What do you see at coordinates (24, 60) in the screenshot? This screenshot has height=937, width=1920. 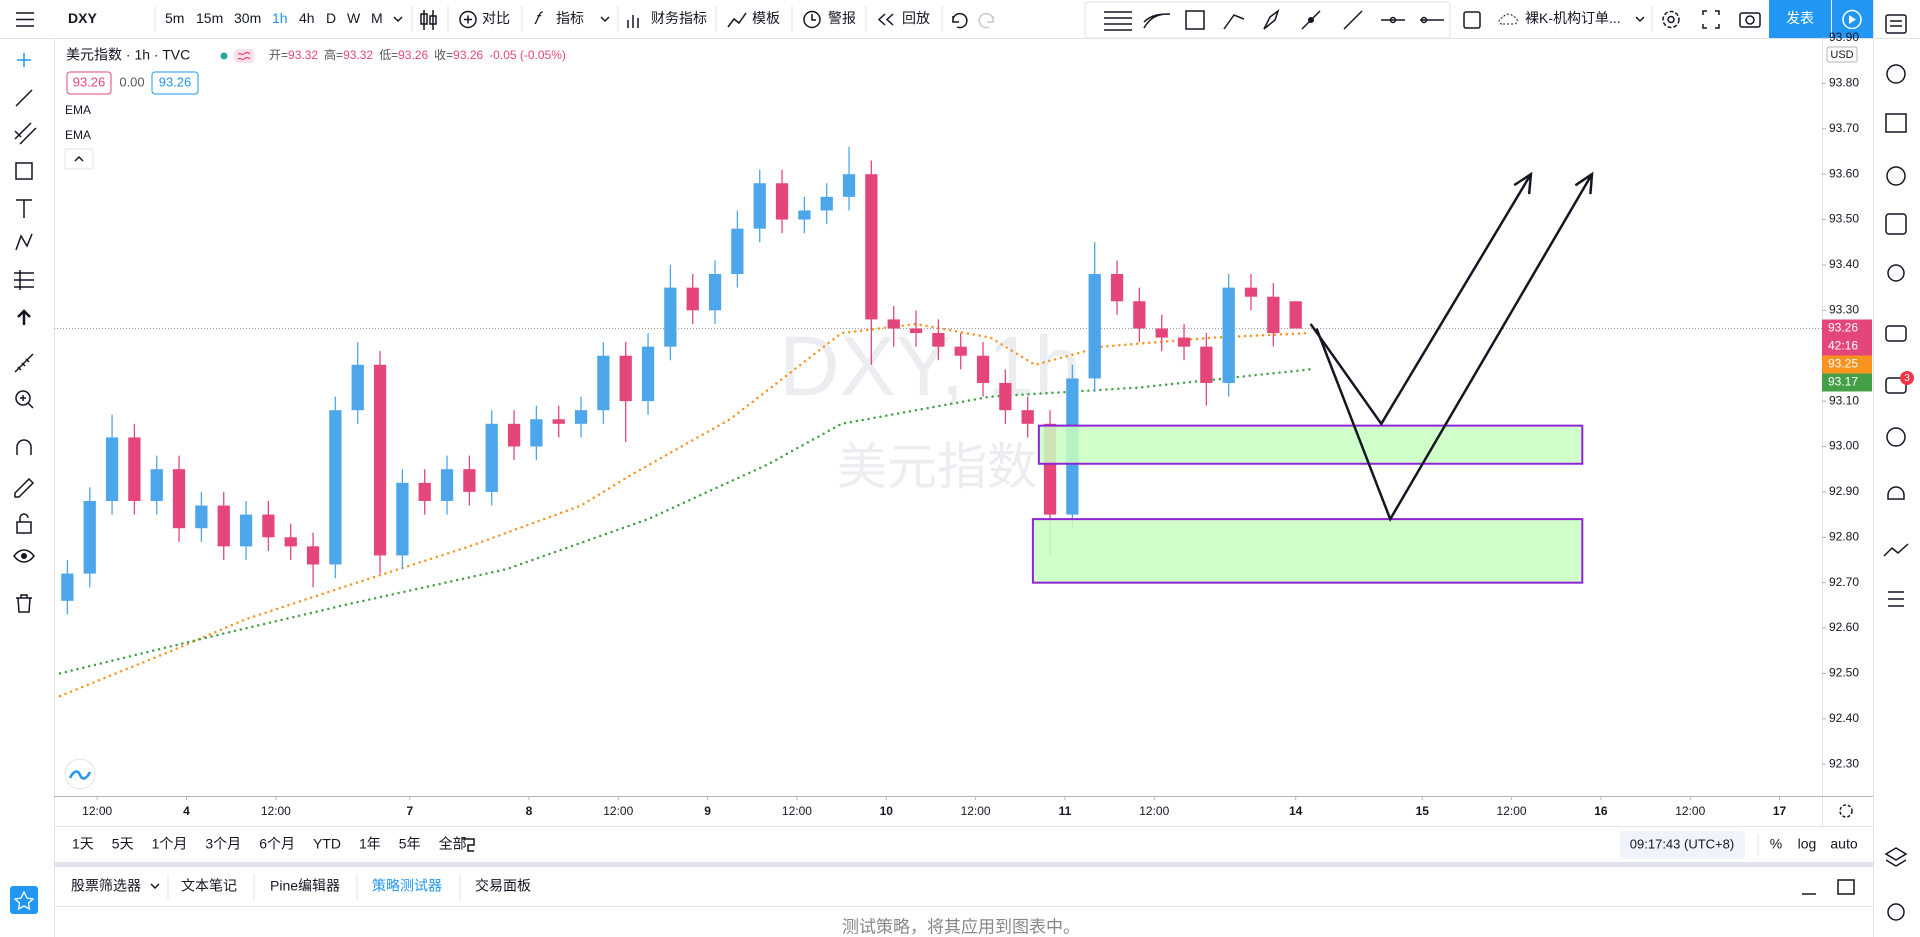 I see `crosshair-tool` at bounding box center [24, 60].